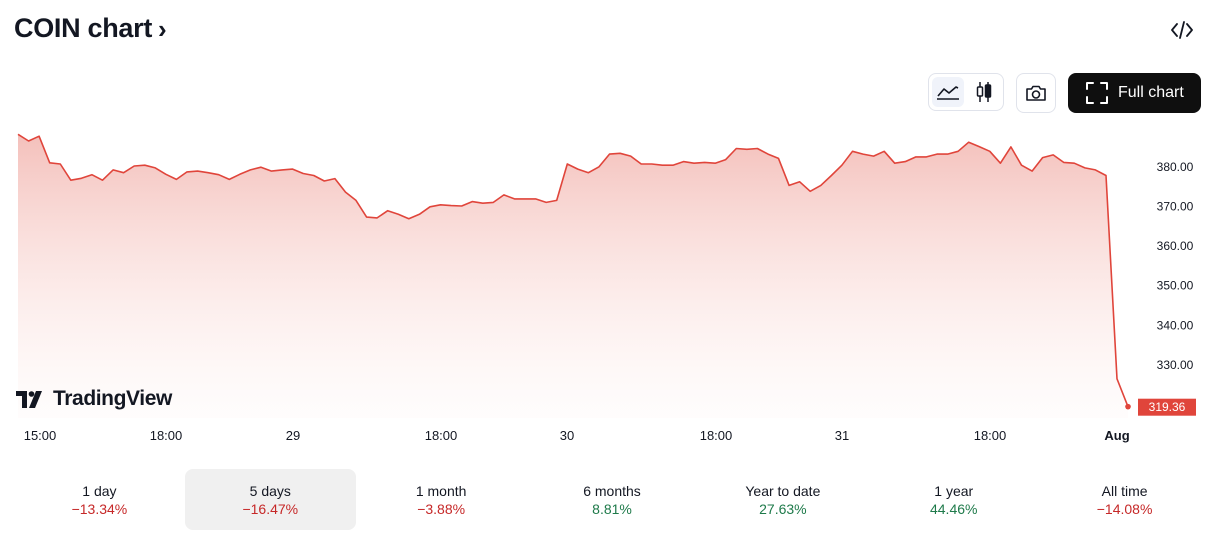 The width and height of the screenshot is (1226, 547). Describe the element at coordinates (270, 508) in the screenshot. I see `period-change: −16.47%` at that location.